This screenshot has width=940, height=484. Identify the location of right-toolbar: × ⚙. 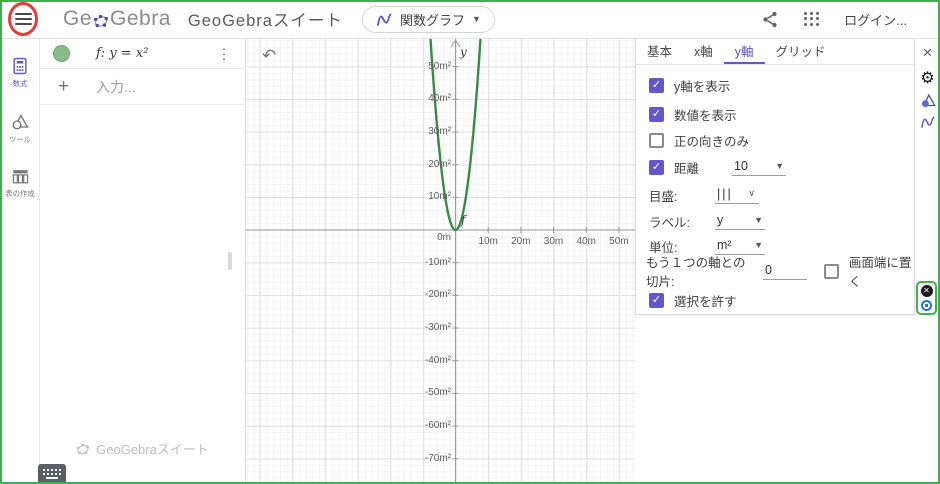
(927, 261).